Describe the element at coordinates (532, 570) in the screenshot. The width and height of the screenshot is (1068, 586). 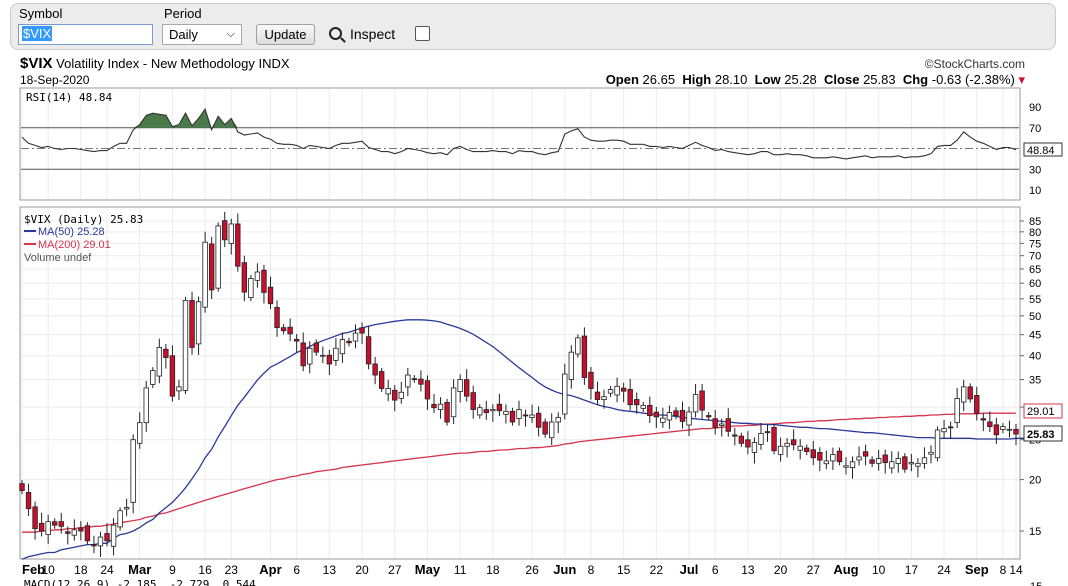
I see `x-tick-label: 26` at that location.